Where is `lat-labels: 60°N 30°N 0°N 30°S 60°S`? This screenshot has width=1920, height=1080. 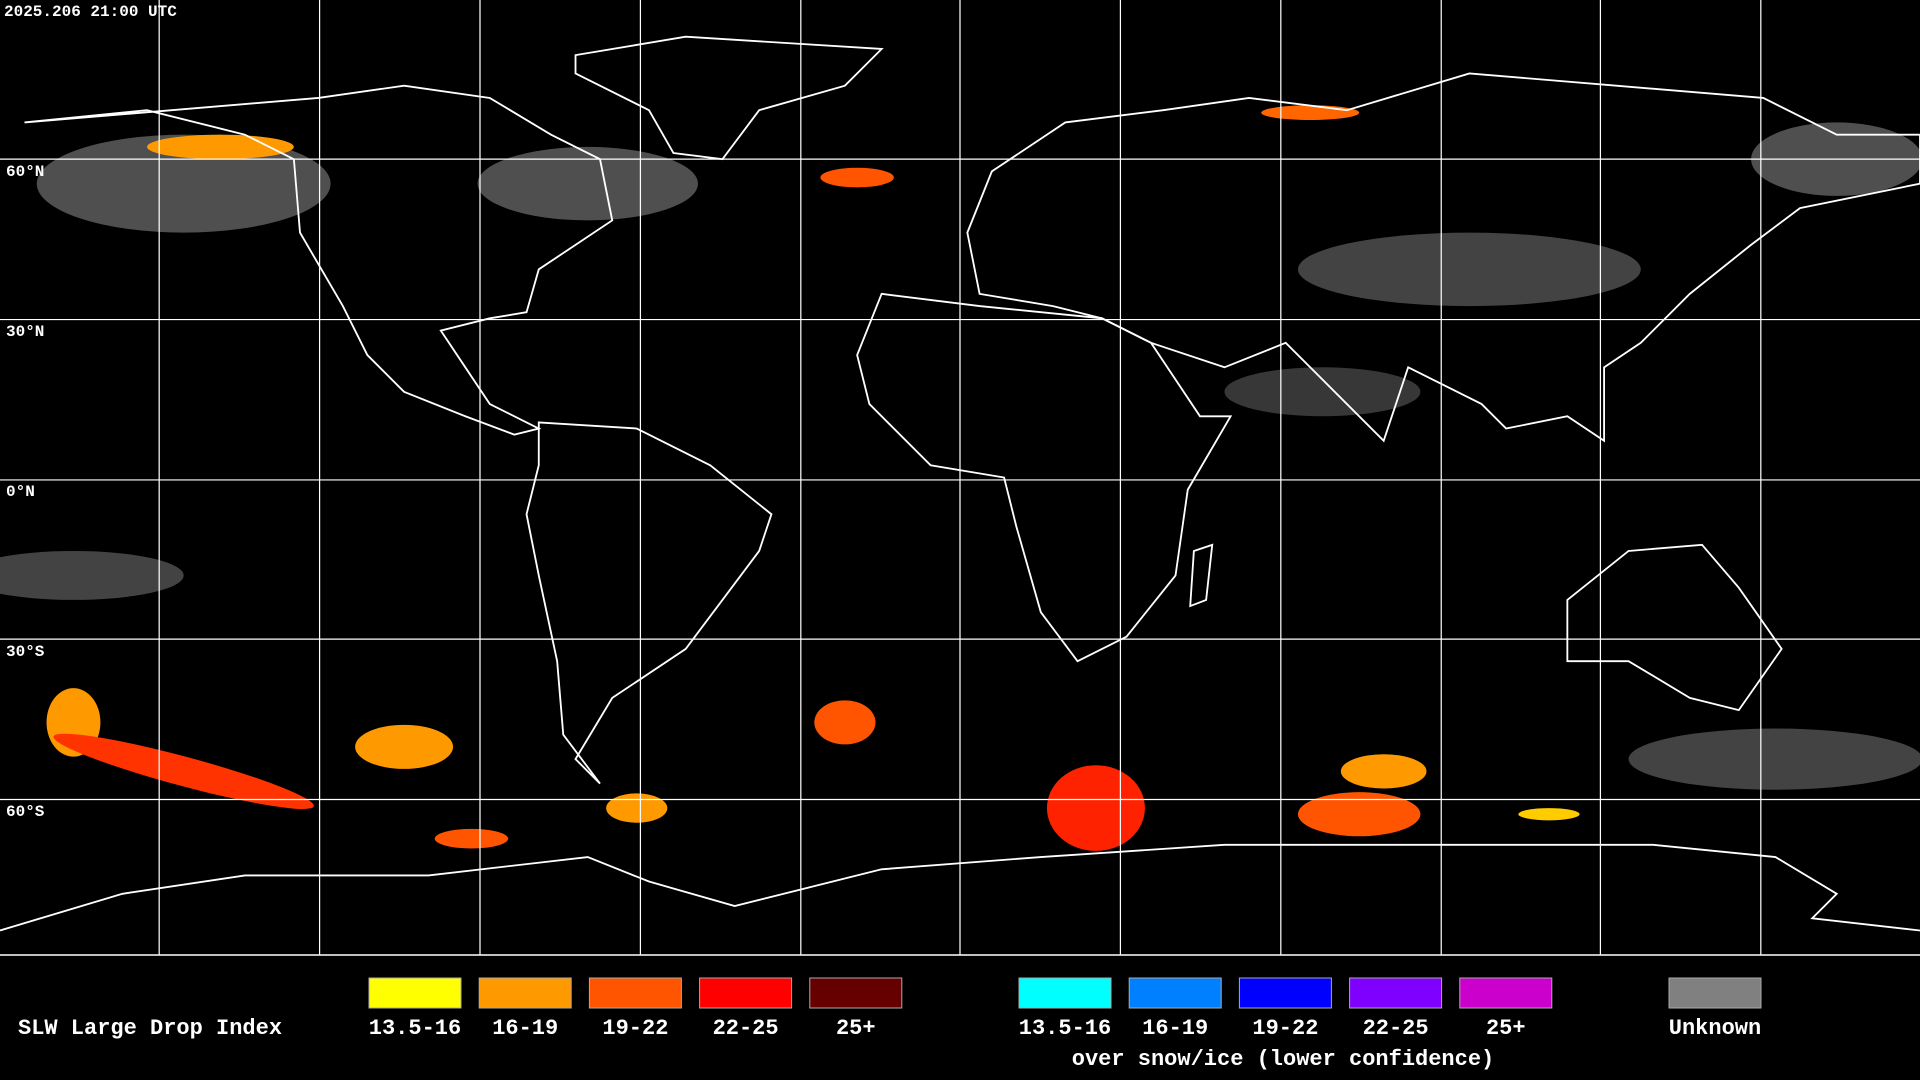 lat-labels: 60°N 30°N 0°N 30°S 60°S is located at coordinates (25, 492).